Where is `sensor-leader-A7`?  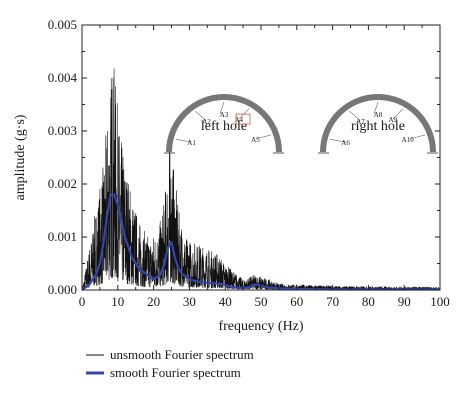 sensor-leader-A7 is located at coordinates (355, 116).